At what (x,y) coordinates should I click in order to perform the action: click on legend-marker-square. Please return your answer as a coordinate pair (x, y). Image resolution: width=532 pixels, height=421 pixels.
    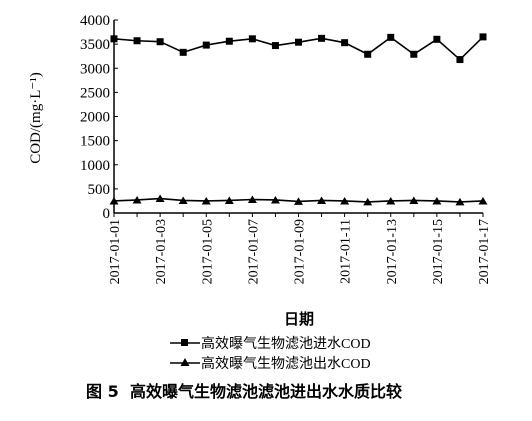
    Looking at the image, I should click on (184, 342).